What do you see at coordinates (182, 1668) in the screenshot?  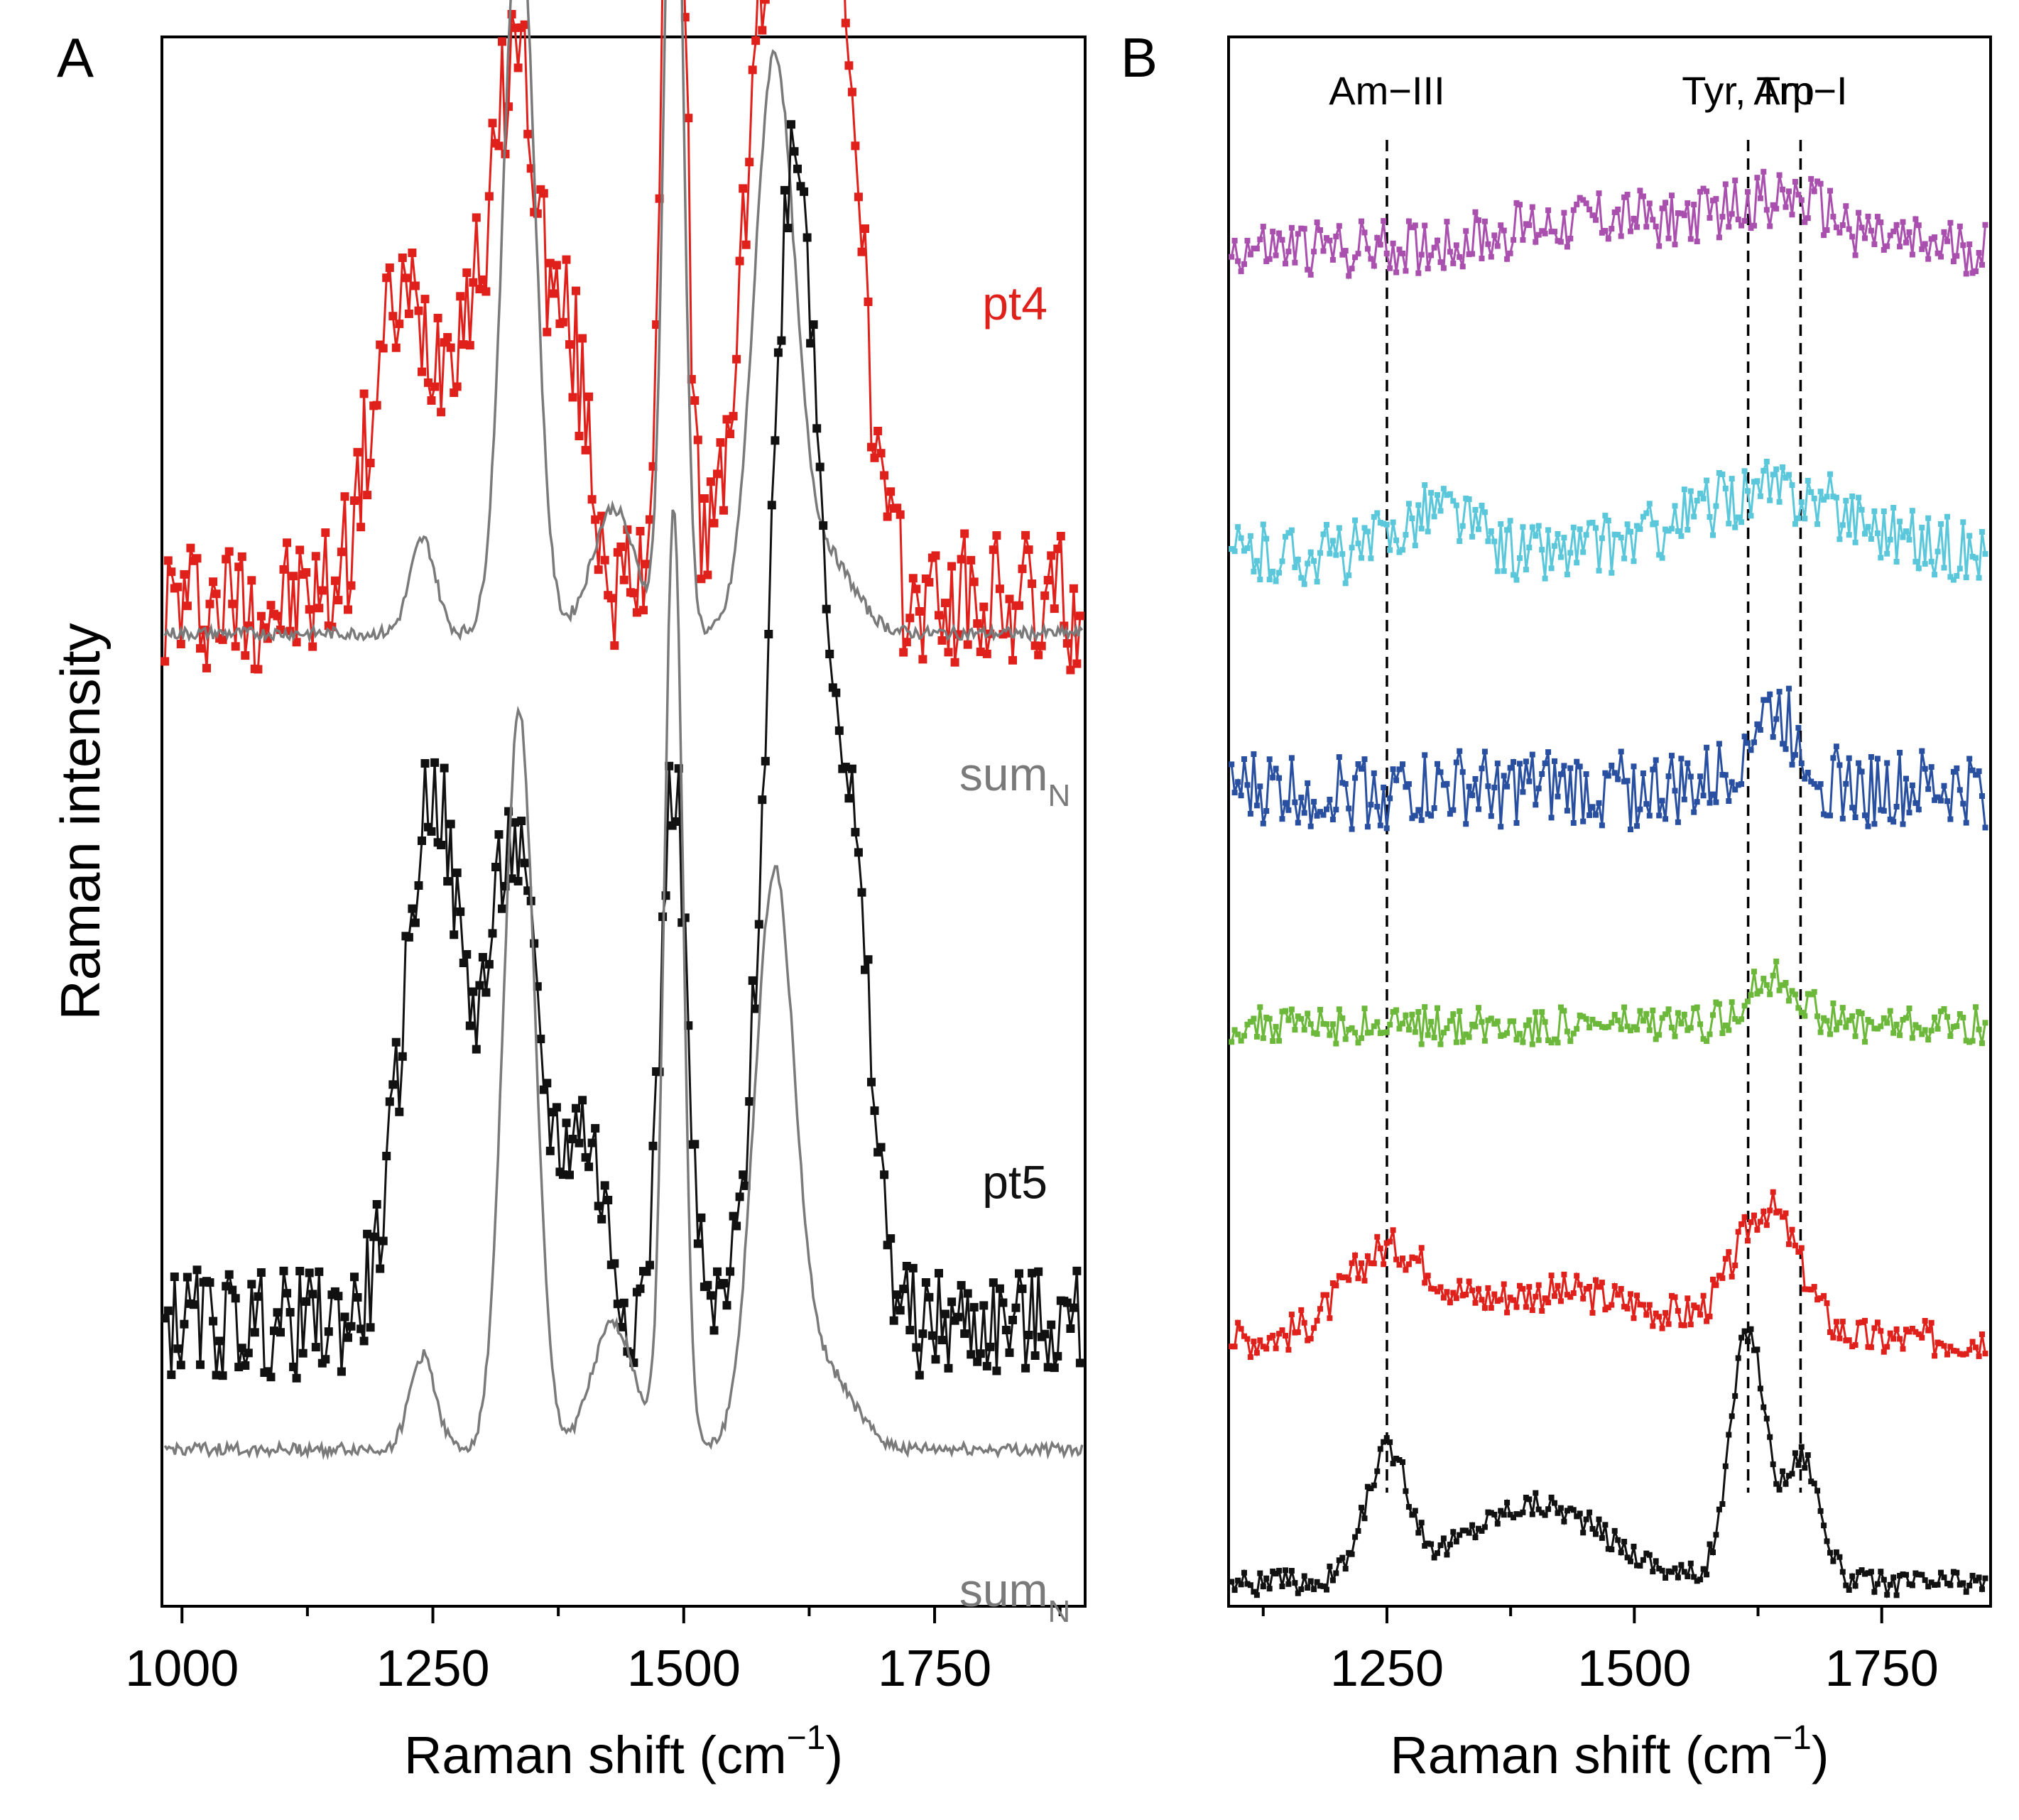 I see `x-tick-label: 1000` at bounding box center [182, 1668].